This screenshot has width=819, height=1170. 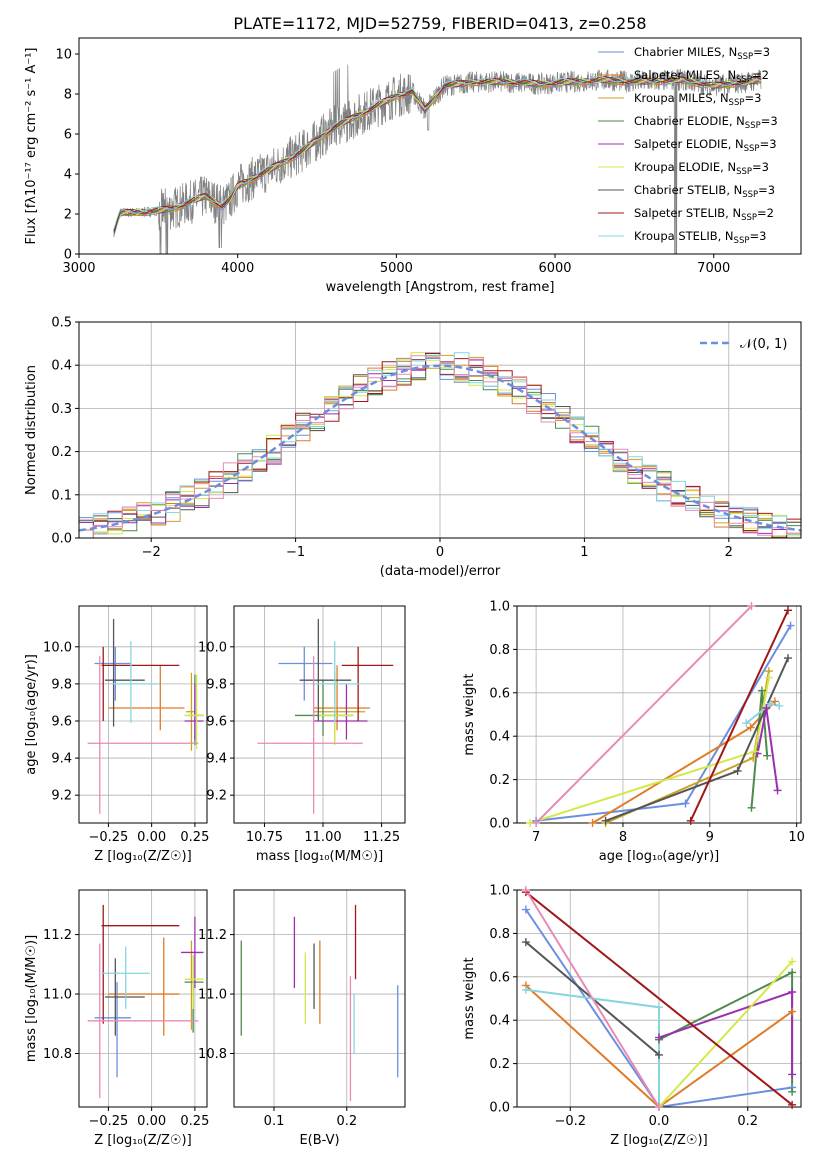 What do you see at coordinates (704, 191) in the screenshot?
I see `legend-entry: Chabrier STELIB, NSSP=3` at bounding box center [704, 191].